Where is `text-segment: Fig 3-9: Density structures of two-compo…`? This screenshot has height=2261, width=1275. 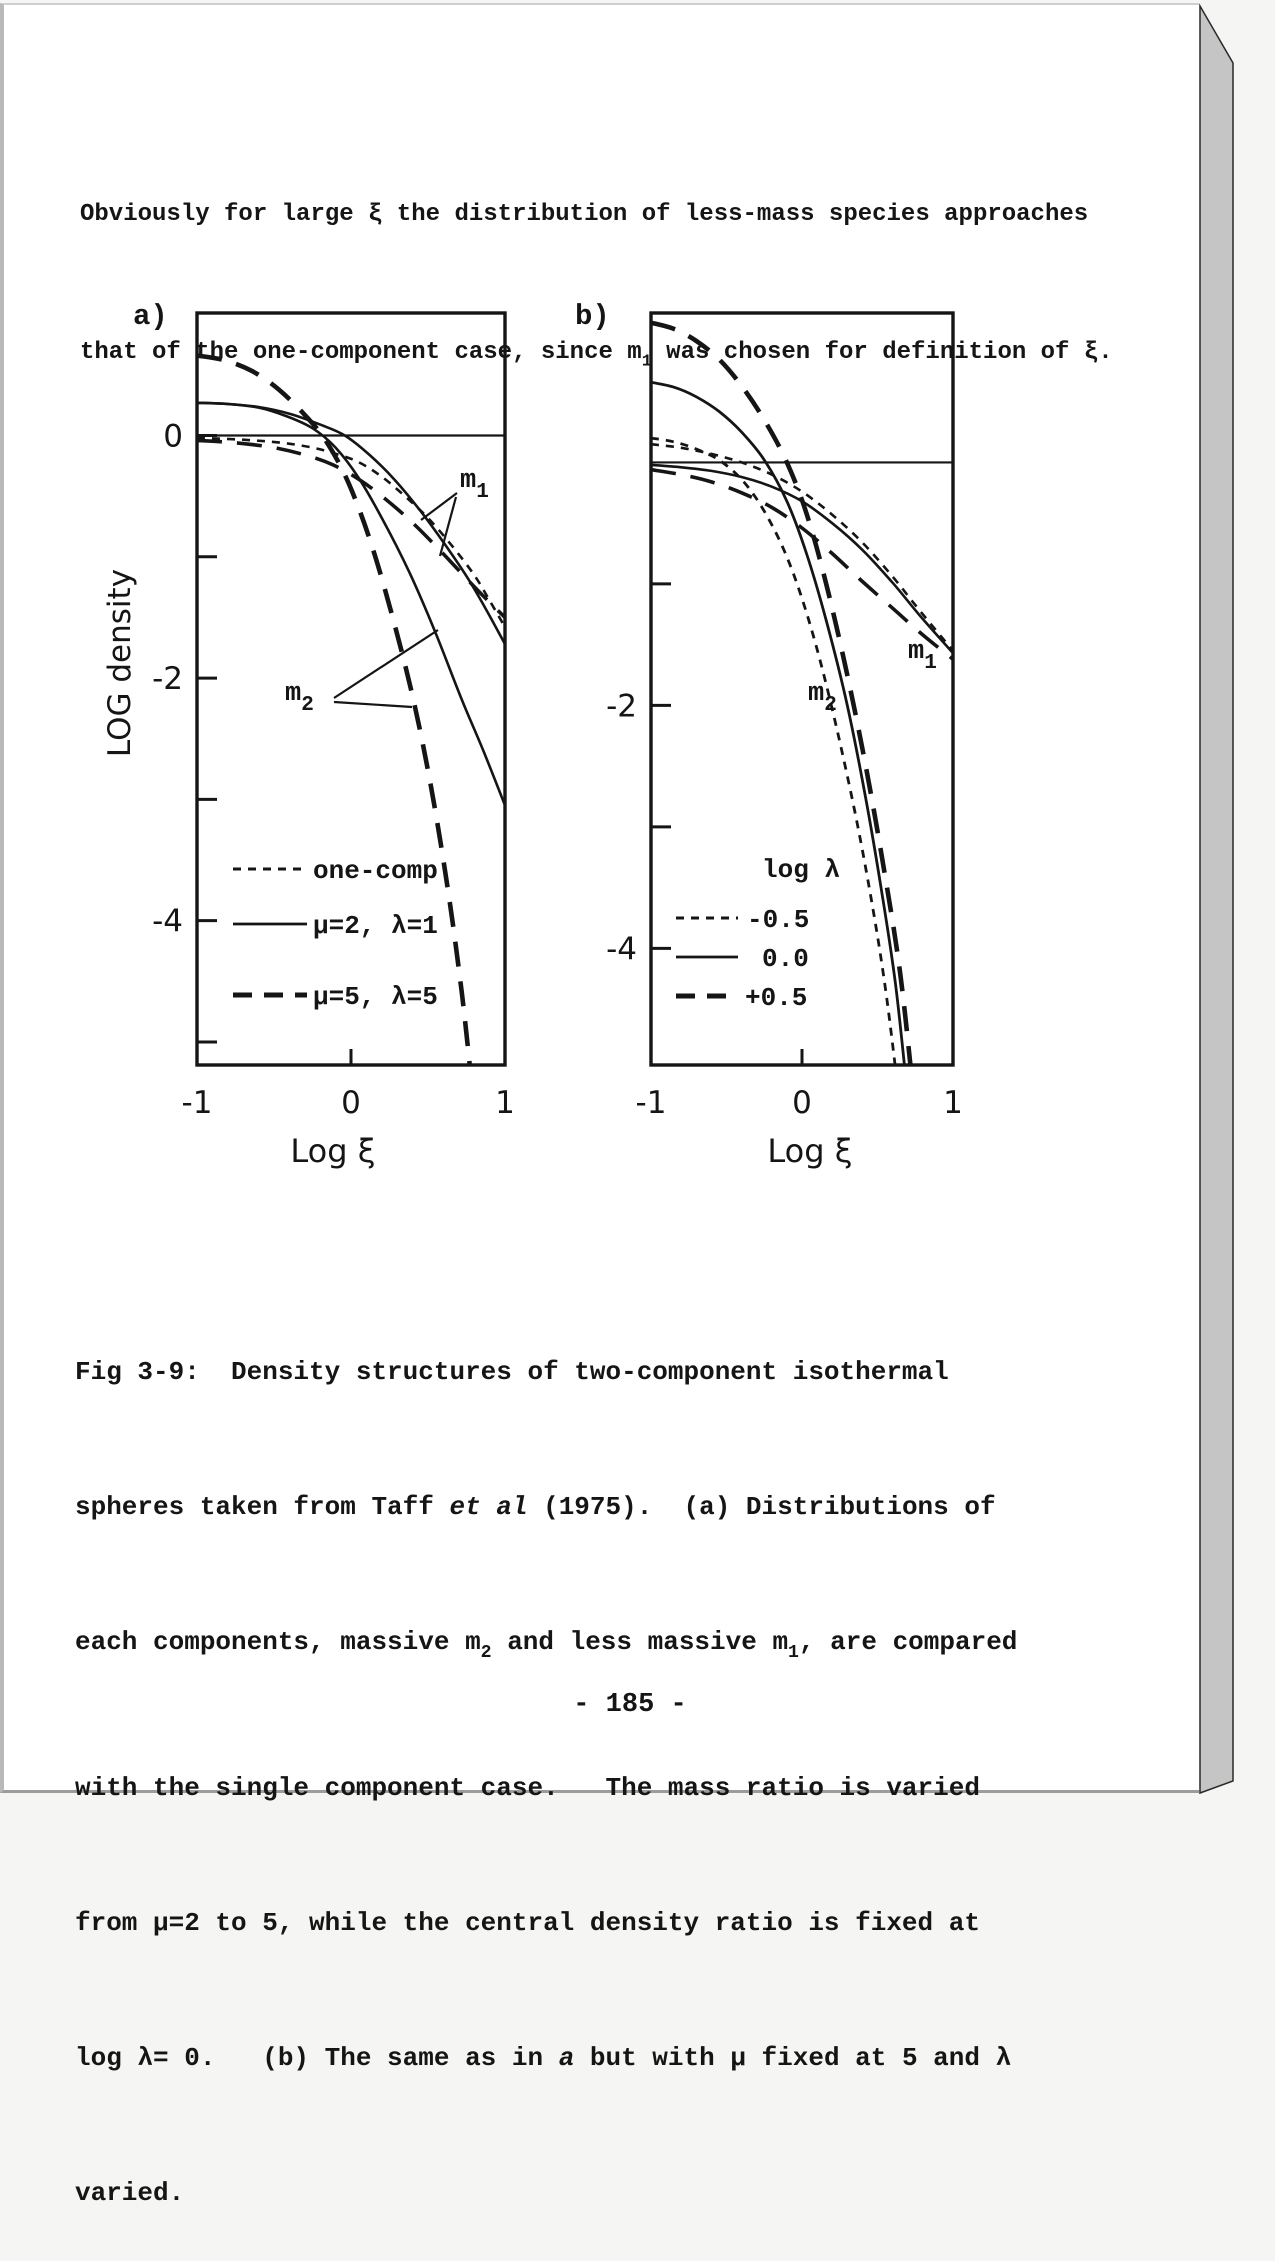 text-segment: Fig 3-9: Density structures of two-compo… is located at coordinates (512, 1372).